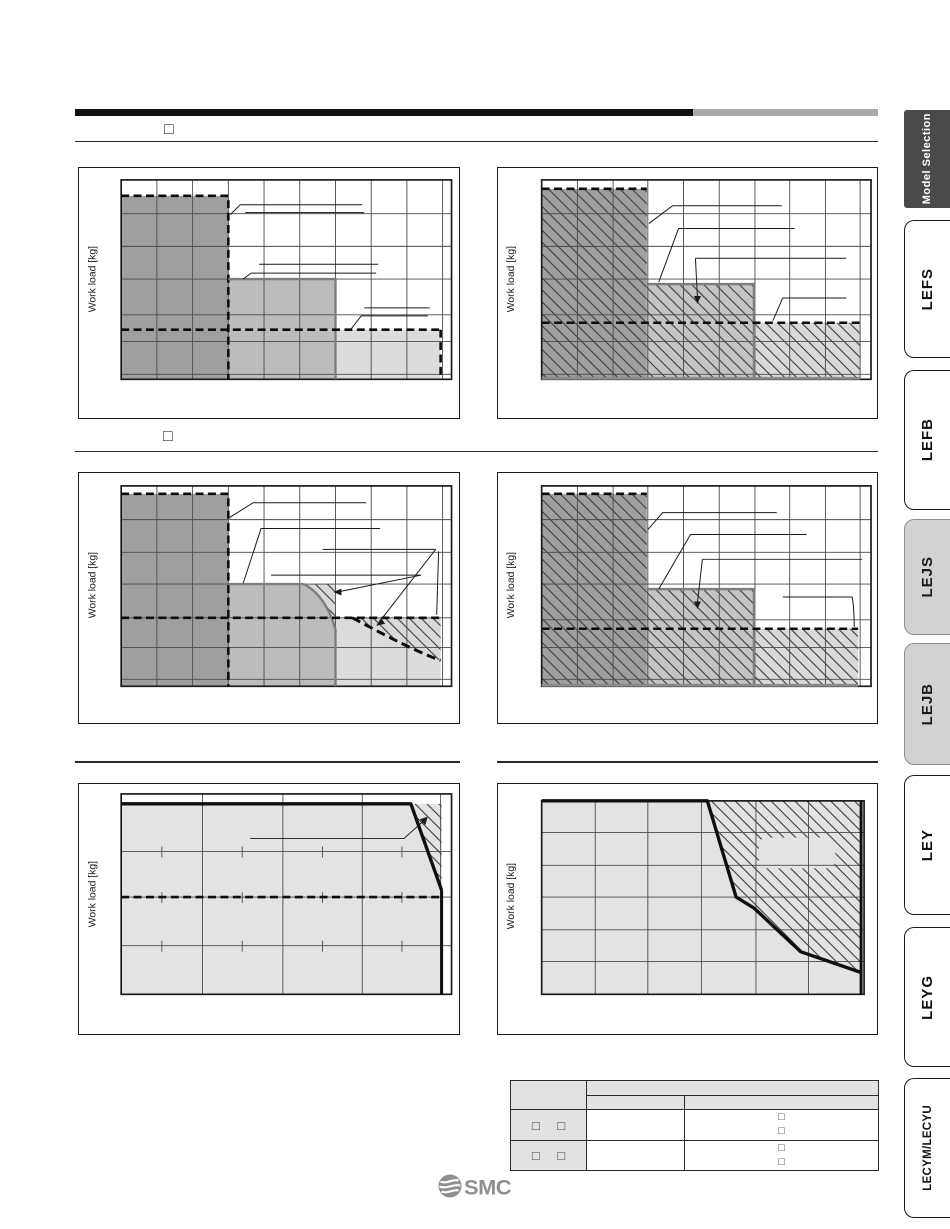  I want to click on section2-title-placeholder: □, so click(168, 436).